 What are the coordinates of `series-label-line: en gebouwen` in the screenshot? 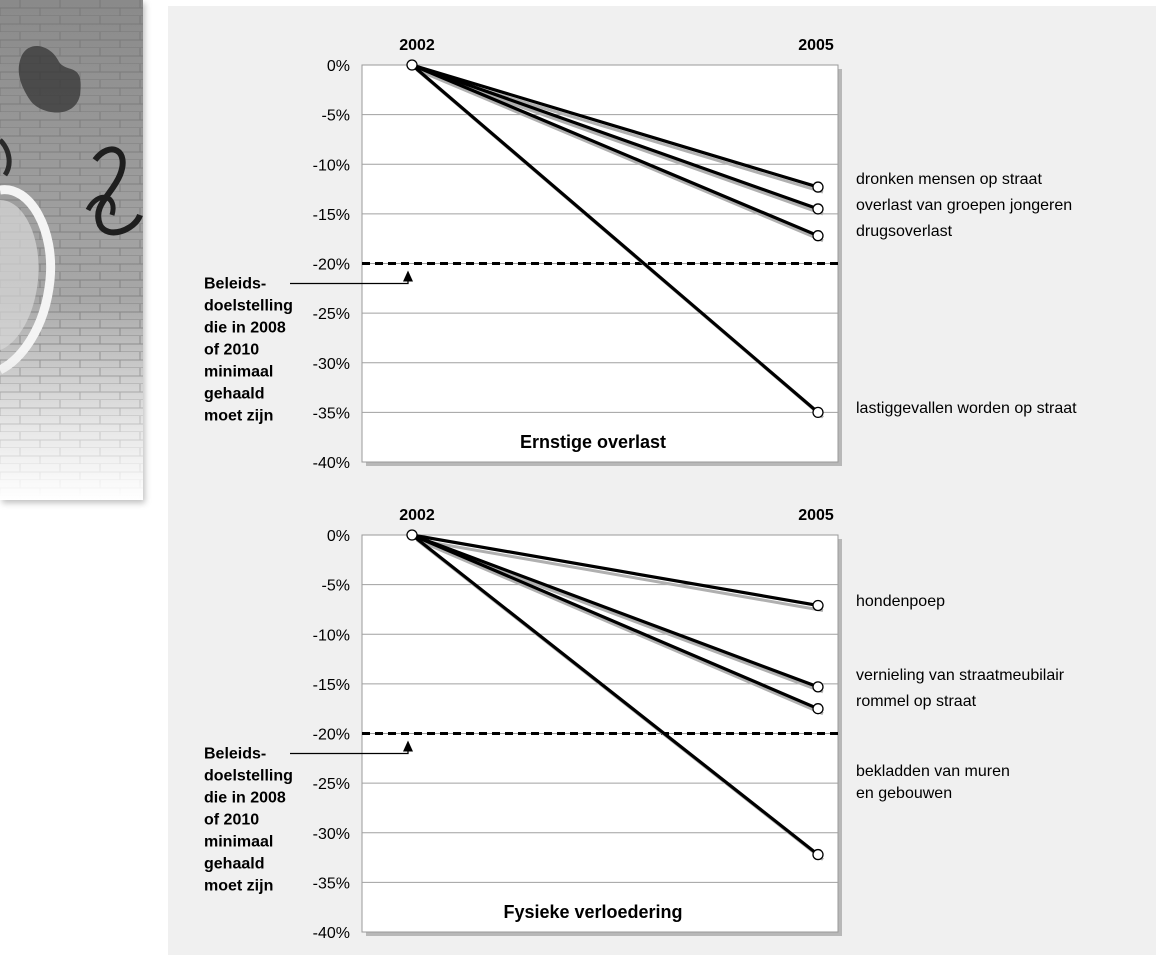 It's located at (904, 793).